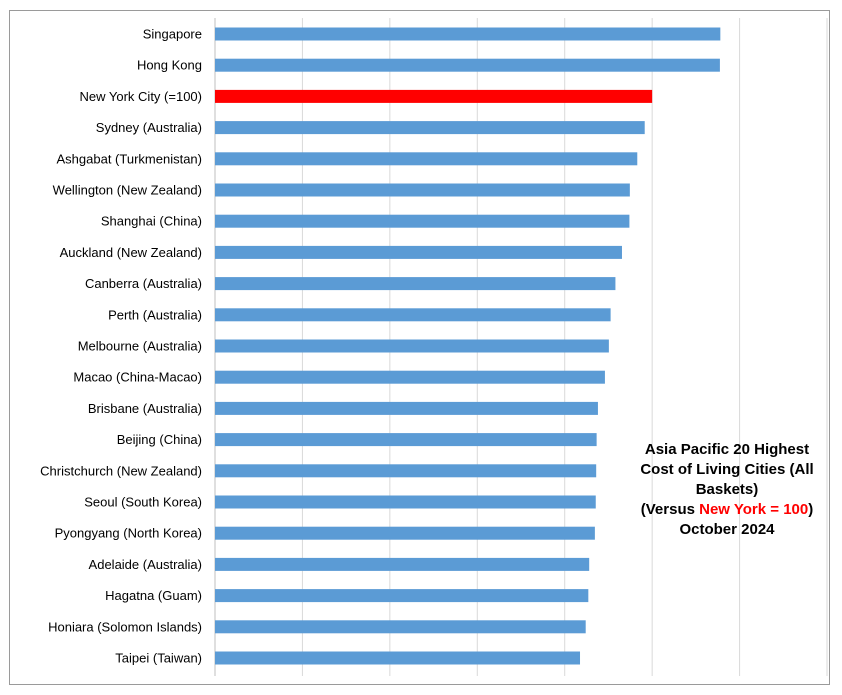 This screenshot has width=842, height=695. Describe the element at coordinates (140, 346) in the screenshot. I see `category-label: Melbourne (Australia)` at that location.